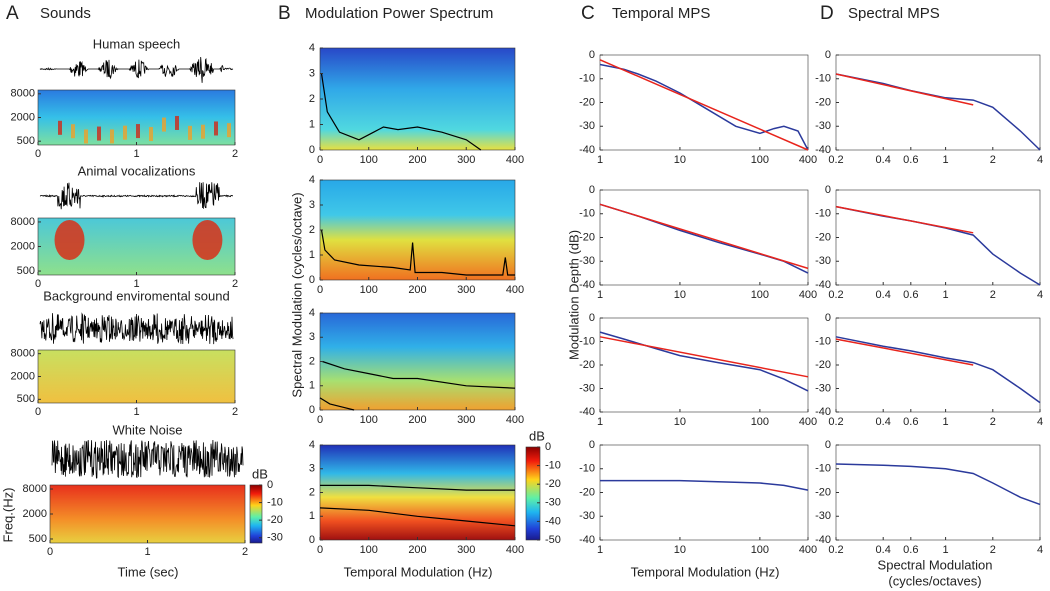 Image resolution: width=1050 pixels, height=591 pixels. Describe the element at coordinates (883, 295) in the screenshot. I see `x-tick-label: 0.4` at that location.